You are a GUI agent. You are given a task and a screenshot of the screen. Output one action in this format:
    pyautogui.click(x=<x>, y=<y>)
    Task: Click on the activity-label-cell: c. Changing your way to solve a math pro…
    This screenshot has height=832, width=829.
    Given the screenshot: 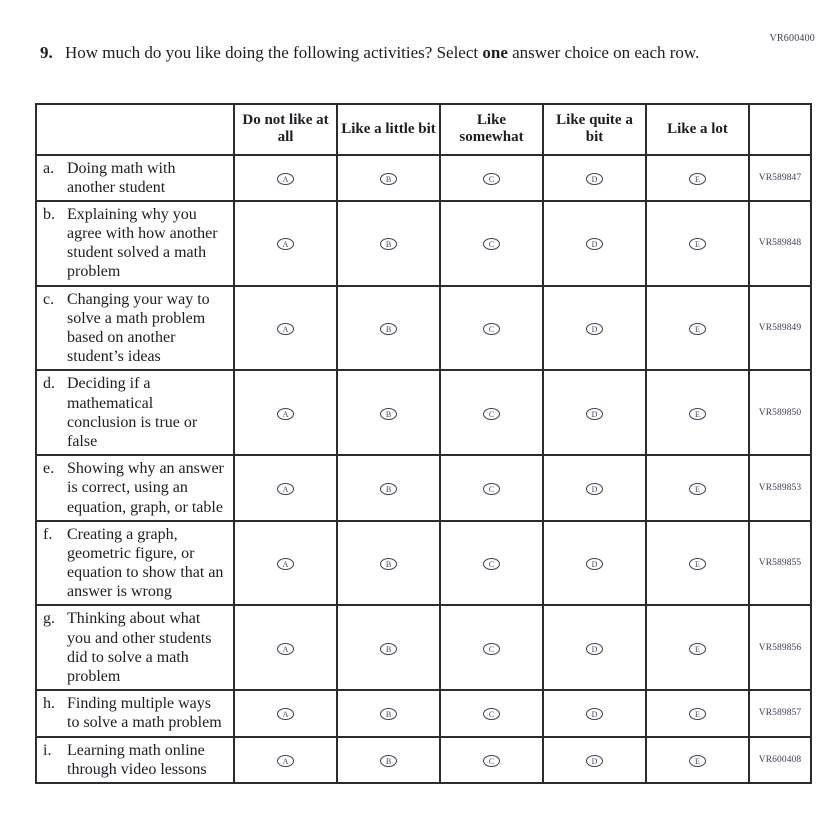 What is the action you would take?
    pyautogui.click(x=135, y=328)
    